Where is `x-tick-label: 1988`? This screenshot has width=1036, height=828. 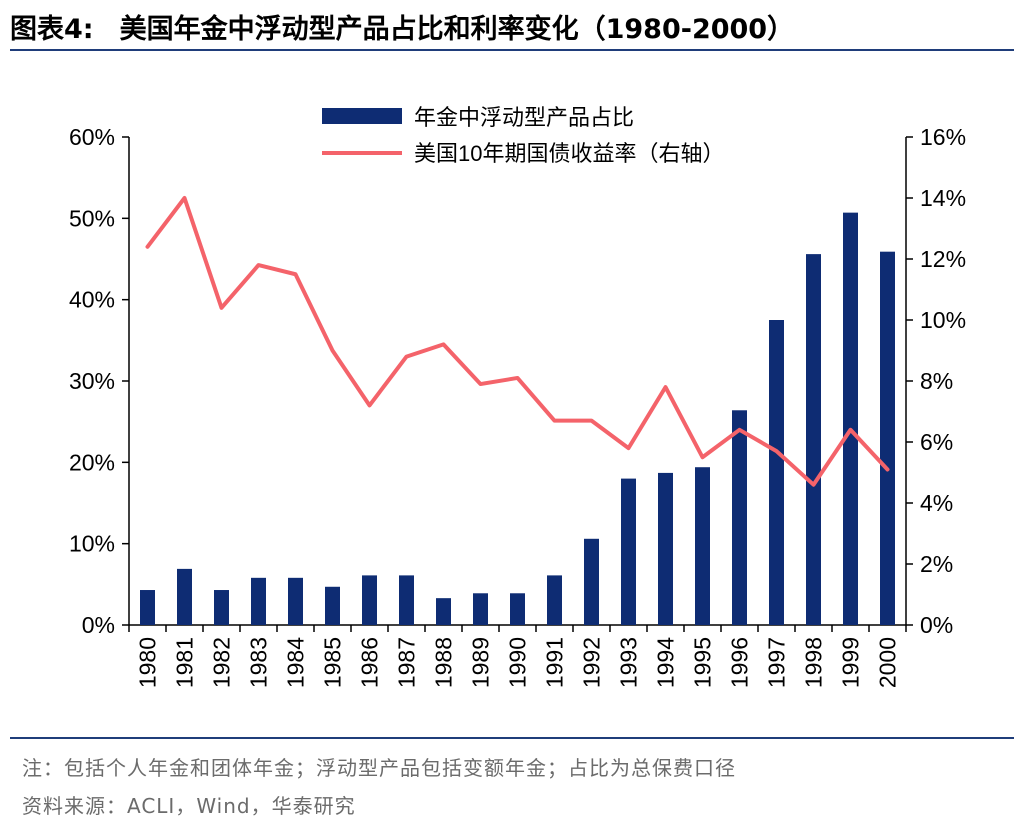
x-tick-label: 1988 is located at coordinates (444, 662).